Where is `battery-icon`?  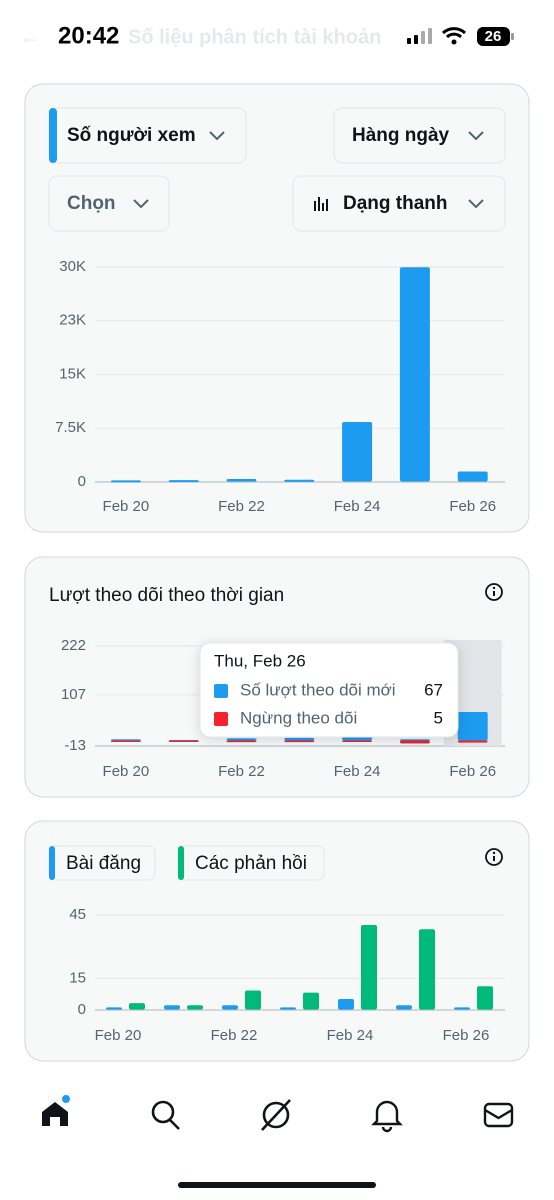 battery-icon is located at coordinates (493, 36).